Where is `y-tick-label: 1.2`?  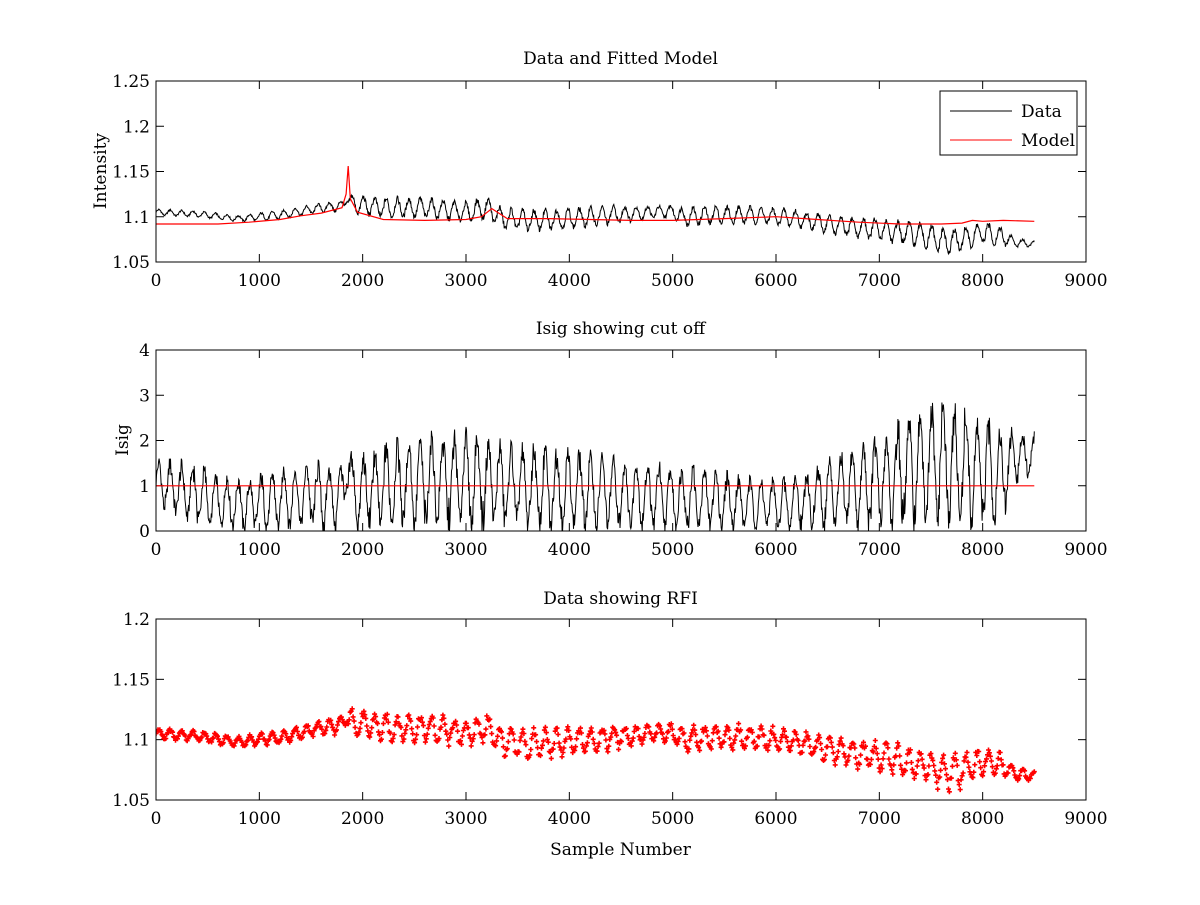 y-tick-label: 1.2 is located at coordinates (136, 127).